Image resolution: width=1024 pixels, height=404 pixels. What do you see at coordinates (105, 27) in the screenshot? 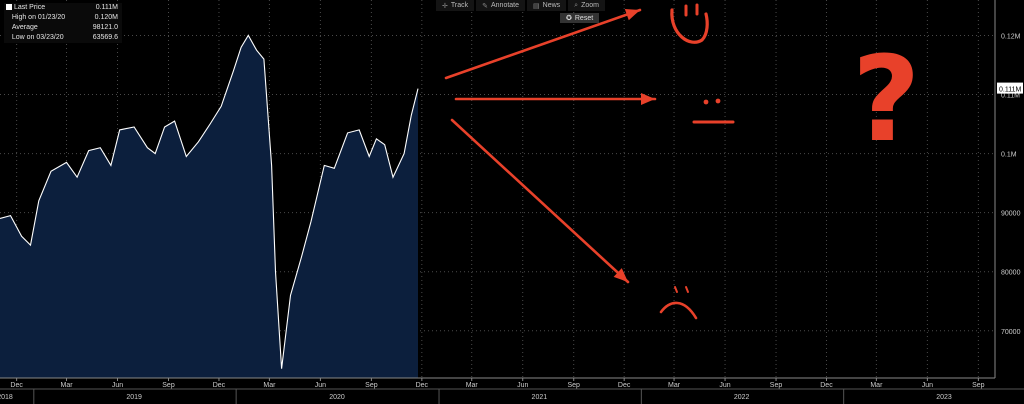
I see `legend-average-value: 98121.0` at bounding box center [105, 27].